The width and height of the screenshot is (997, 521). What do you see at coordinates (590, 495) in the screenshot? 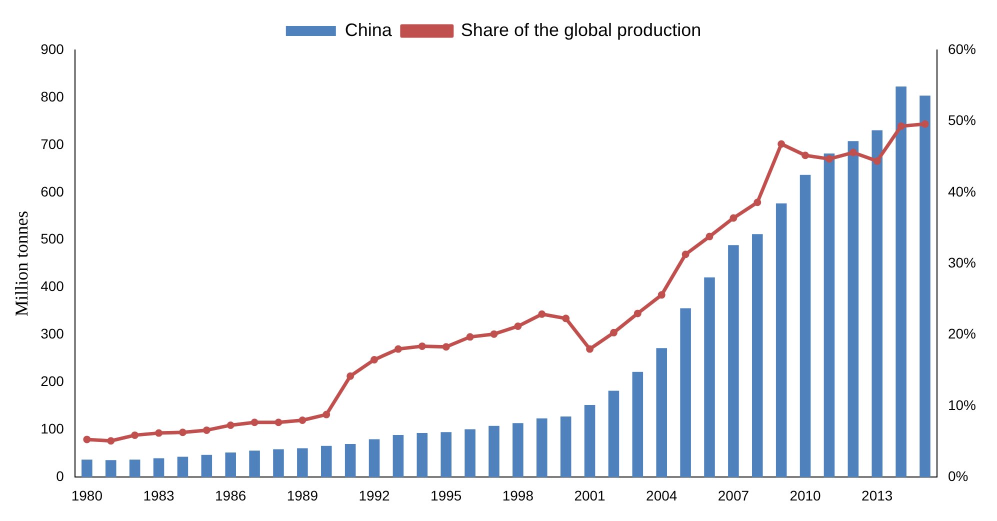
I see `x-tick-label: 2001` at bounding box center [590, 495].